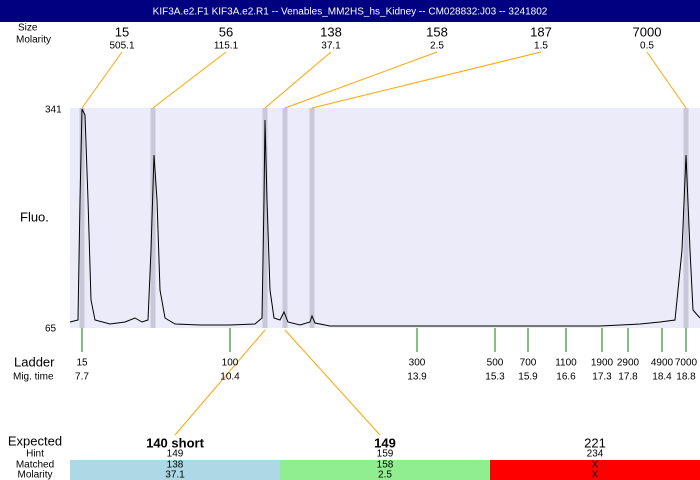 The image size is (700, 480). What do you see at coordinates (385, 454) in the screenshot?
I see `hint: 159` at bounding box center [385, 454].